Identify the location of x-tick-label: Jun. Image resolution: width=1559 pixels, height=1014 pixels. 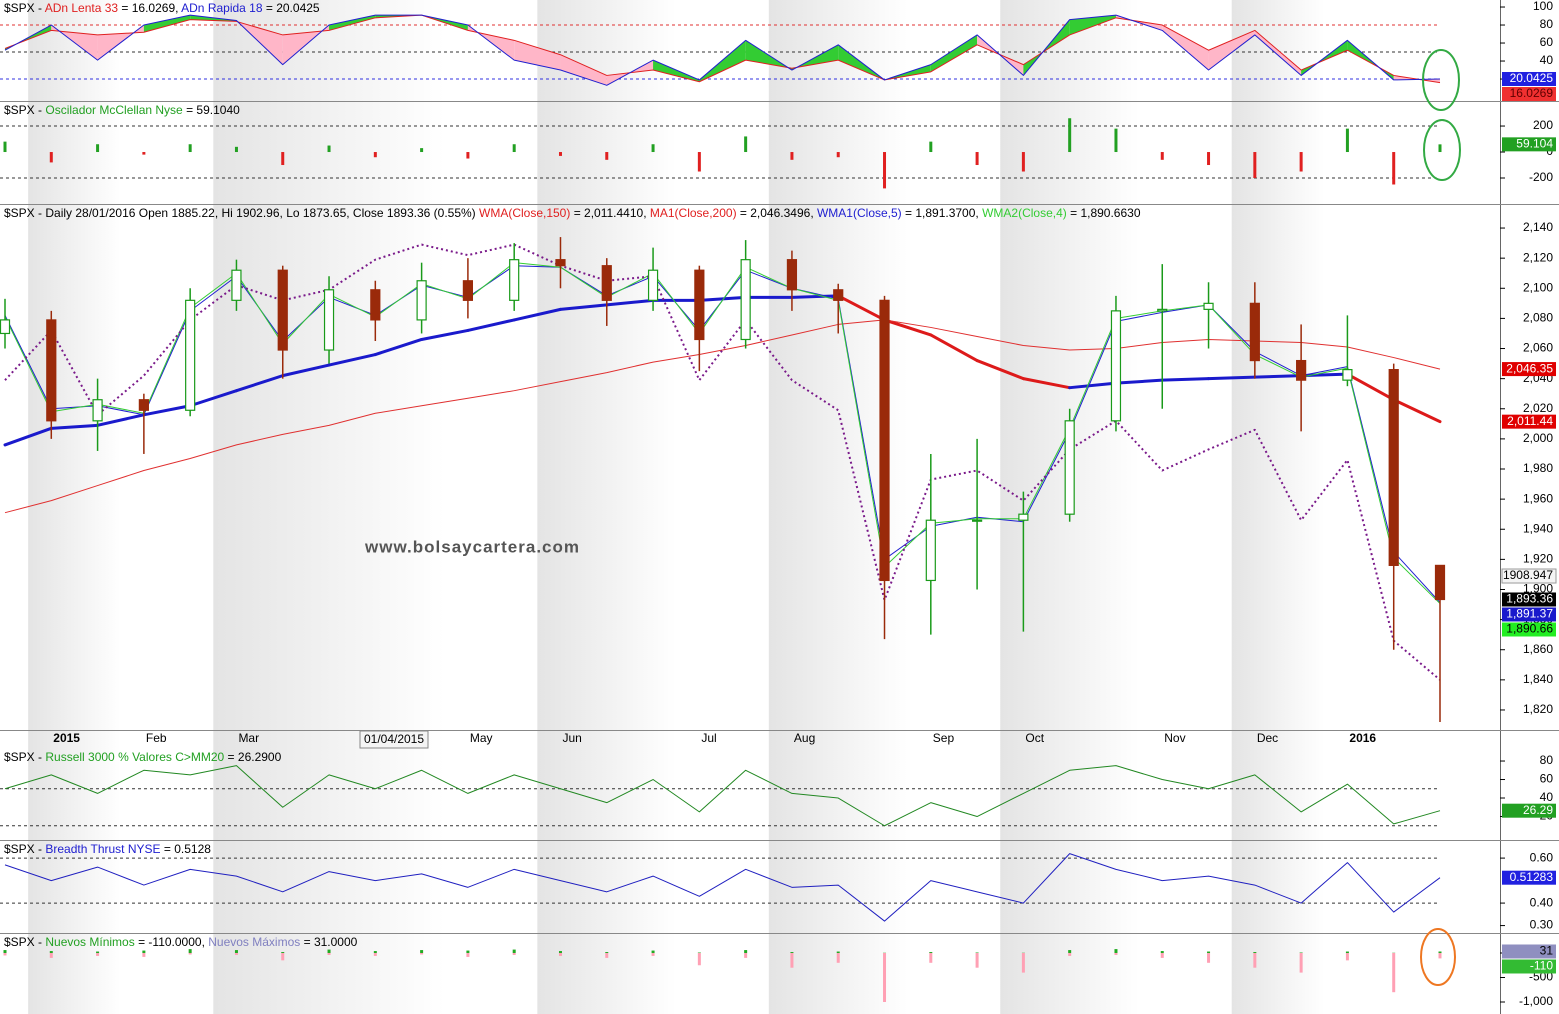
(571, 738).